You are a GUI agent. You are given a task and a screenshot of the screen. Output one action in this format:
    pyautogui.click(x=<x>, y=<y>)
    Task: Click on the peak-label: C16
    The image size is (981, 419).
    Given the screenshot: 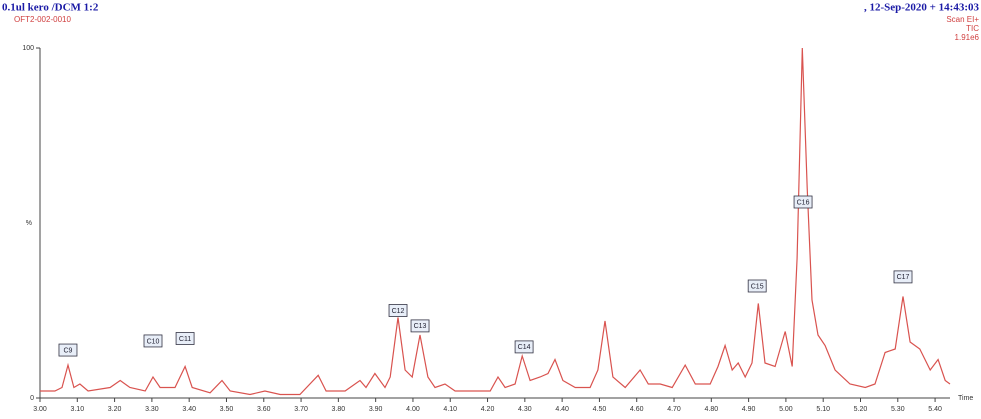 What is the action you would take?
    pyautogui.click(x=803, y=202)
    